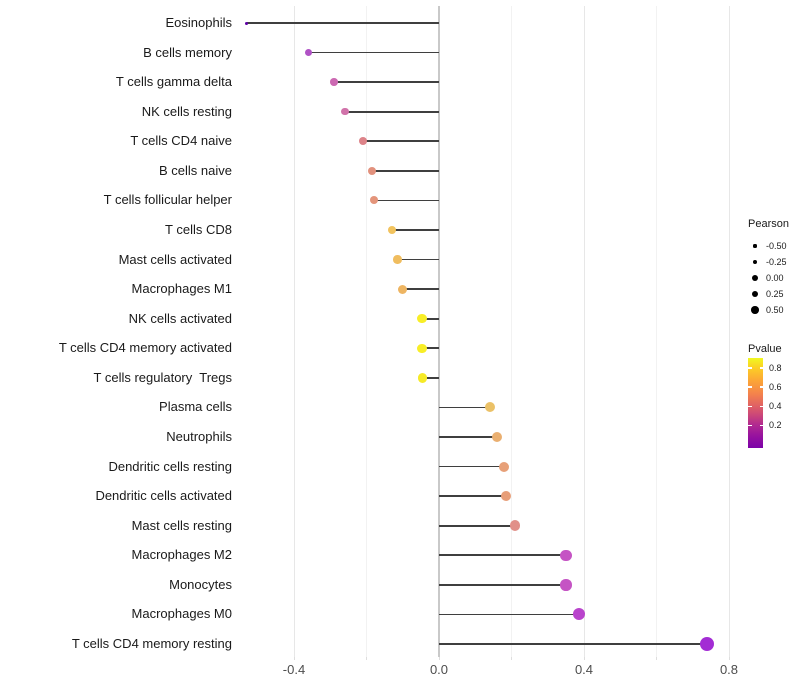  Describe the element at coordinates (199, 436) in the screenshot. I see `category-label: Neutrophils` at that location.